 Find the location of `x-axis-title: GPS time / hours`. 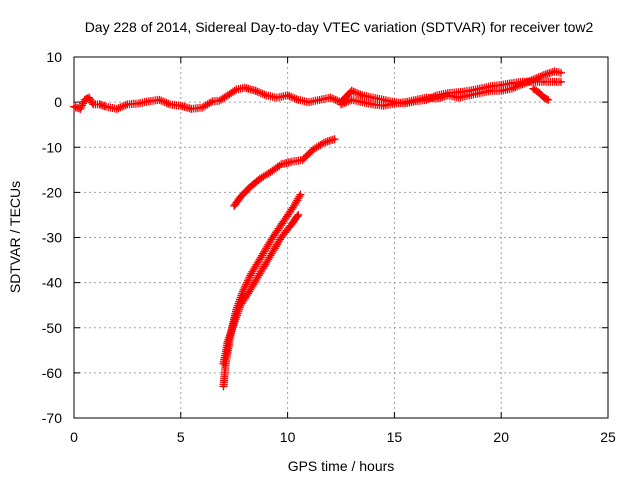

x-axis-title: GPS time / hours is located at coordinates (341, 466).